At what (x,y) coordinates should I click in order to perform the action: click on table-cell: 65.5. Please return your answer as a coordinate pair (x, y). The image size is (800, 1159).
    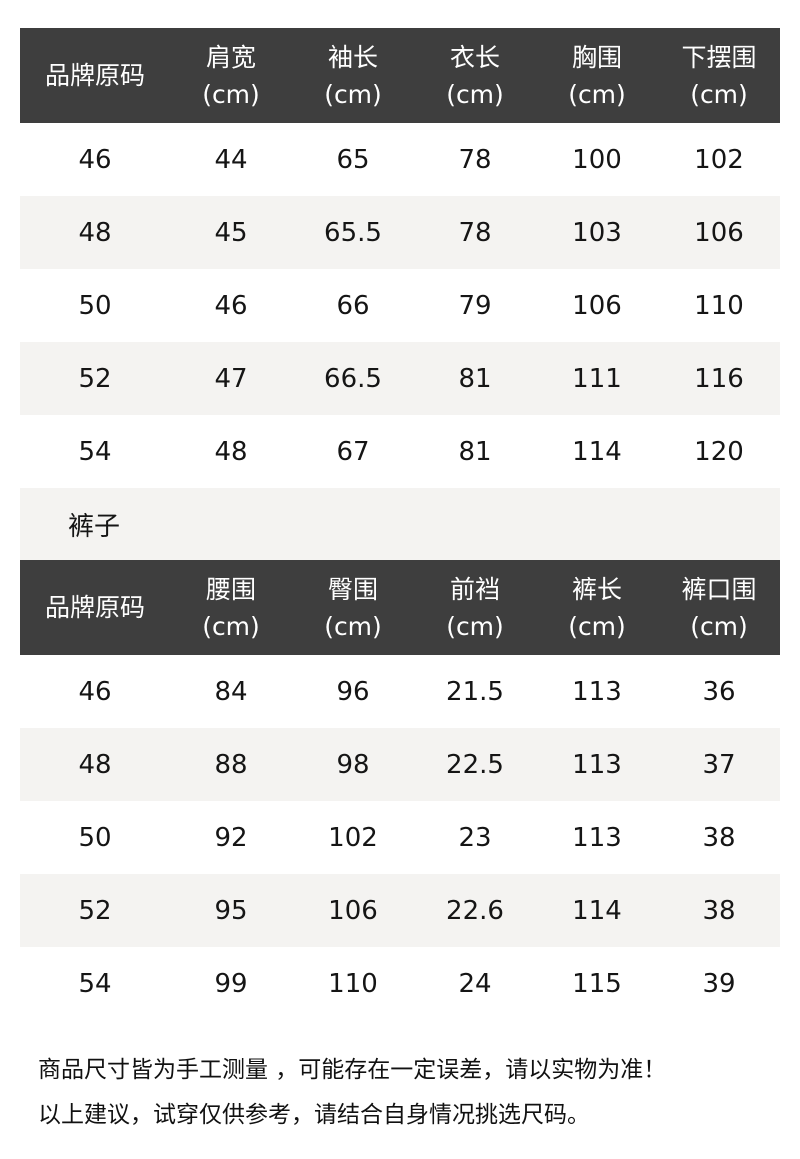
    Looking at the image, I should click on (353, 232).